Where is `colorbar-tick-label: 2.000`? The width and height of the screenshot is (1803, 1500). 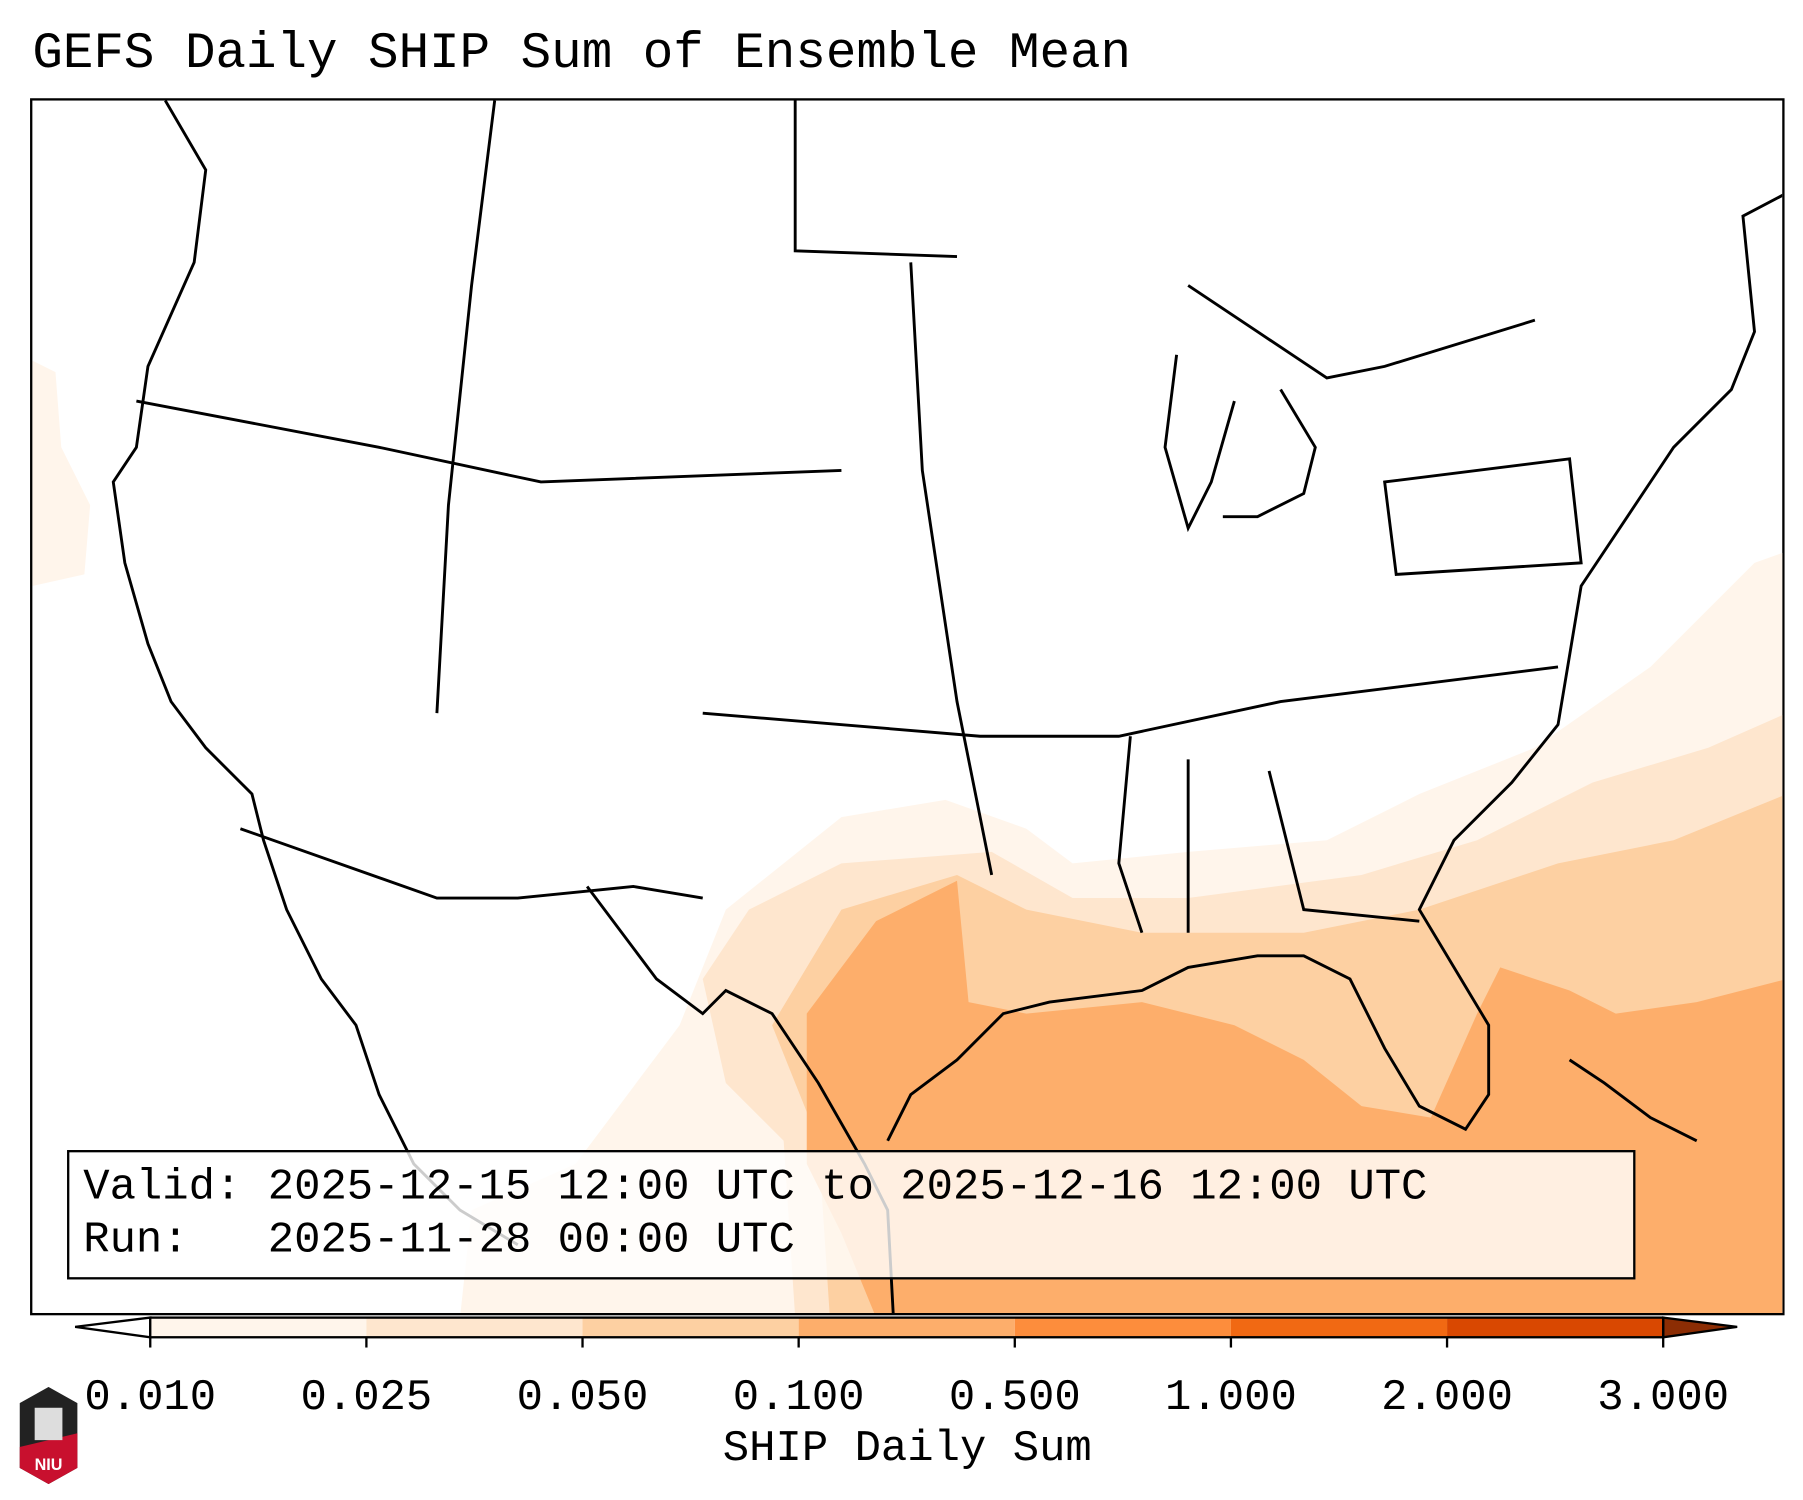
colorbar-tick-label: 2.000 is located at coordinates (1447, 1398).